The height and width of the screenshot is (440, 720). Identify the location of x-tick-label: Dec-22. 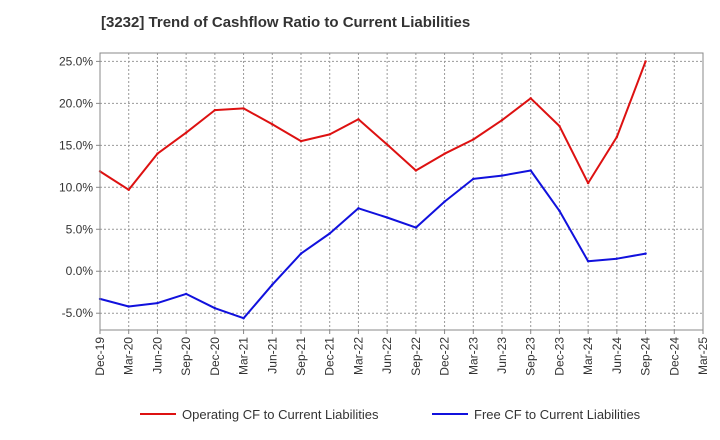
(445, 356).